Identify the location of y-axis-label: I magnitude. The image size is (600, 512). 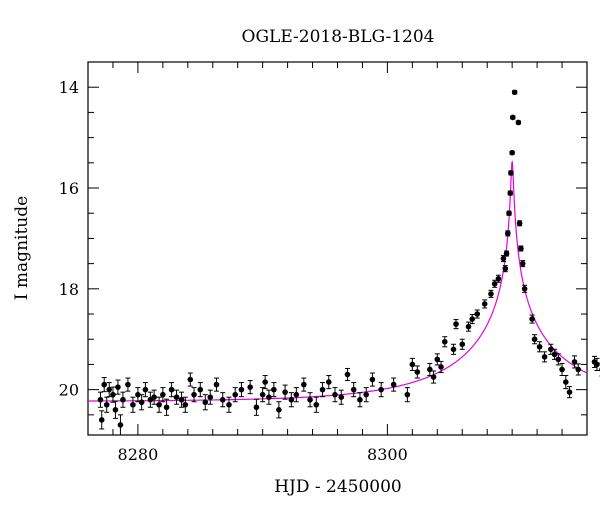
(22, 248).